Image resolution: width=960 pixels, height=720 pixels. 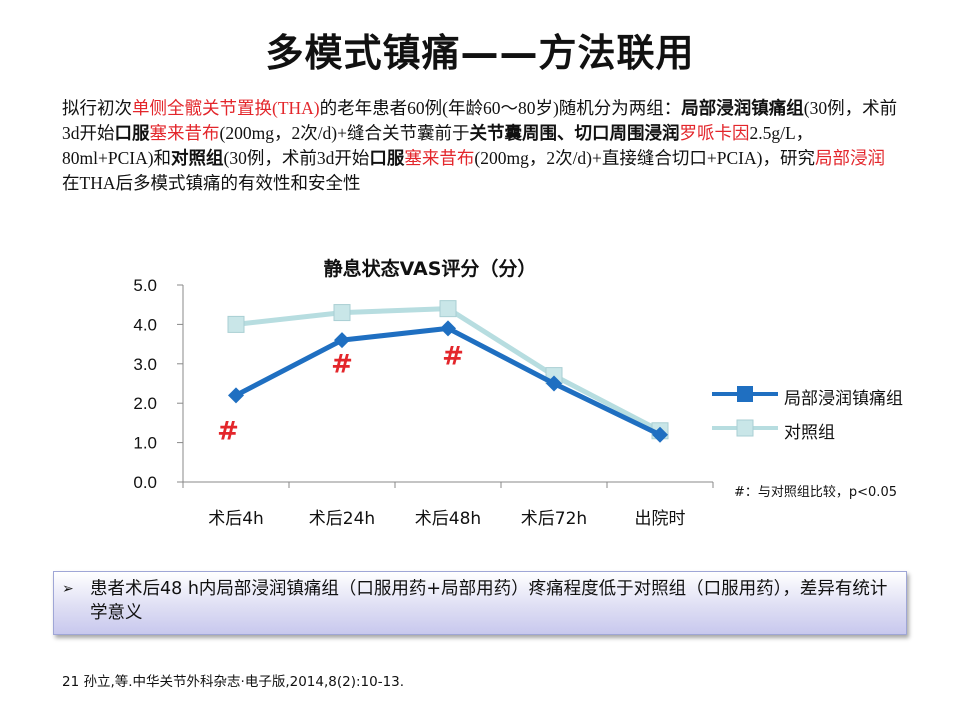 What do you see at coordinates (809, 433) in the screenshot?
I see `legend-label-control: 对照组` at bounding box center [809, 433].